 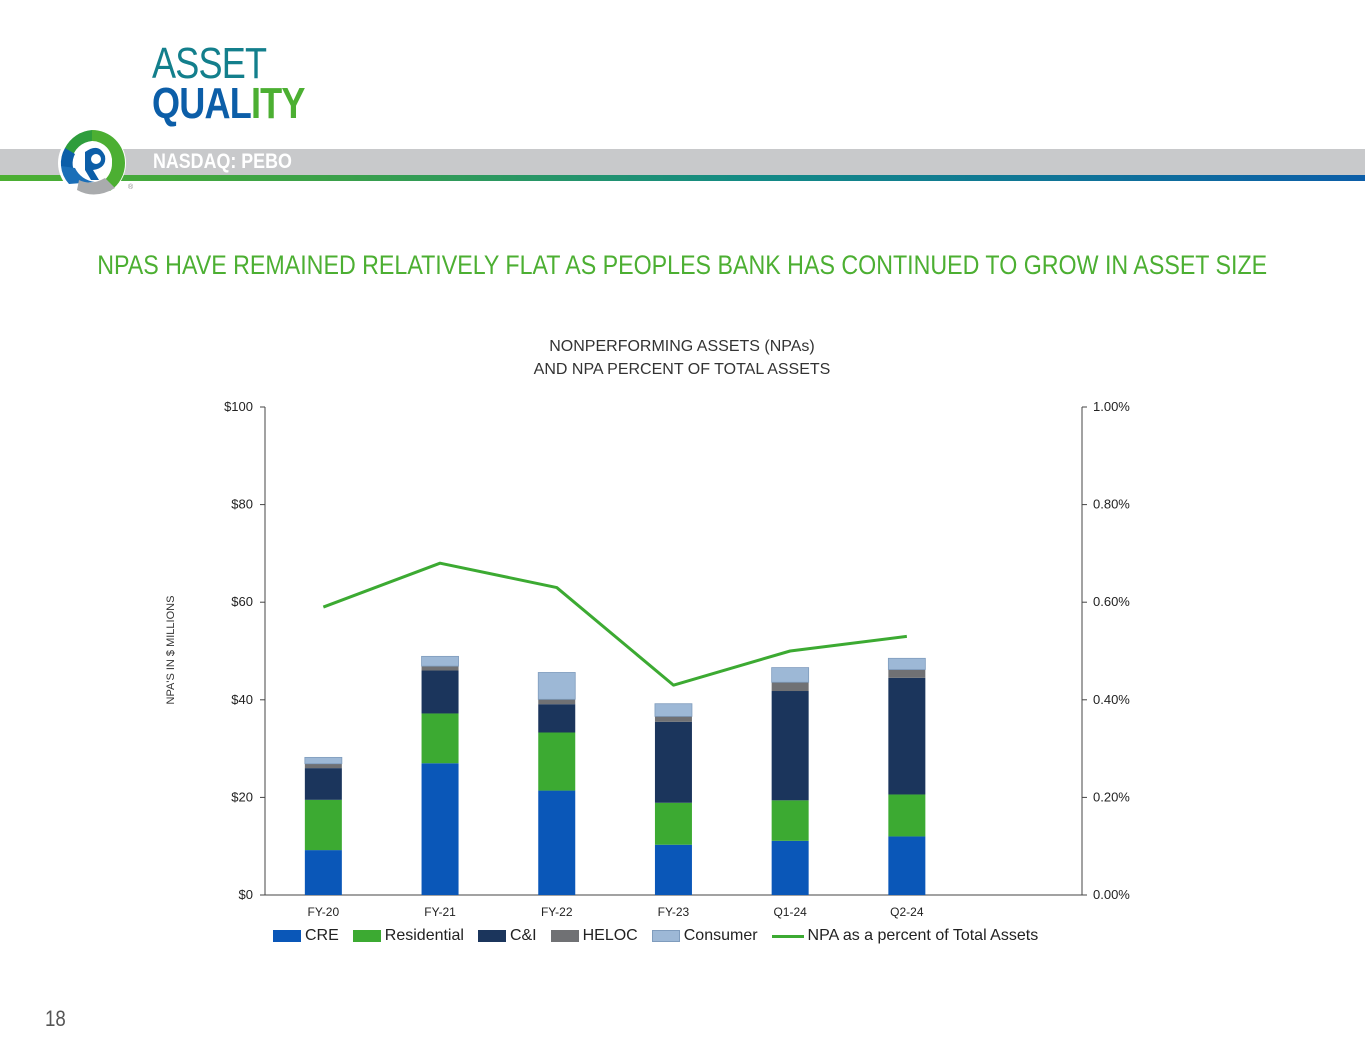 What do you see at coordinates (523, 935) in the screenshot?
I see `legend-label-ci: C&I` at bounding box center [523, 935].